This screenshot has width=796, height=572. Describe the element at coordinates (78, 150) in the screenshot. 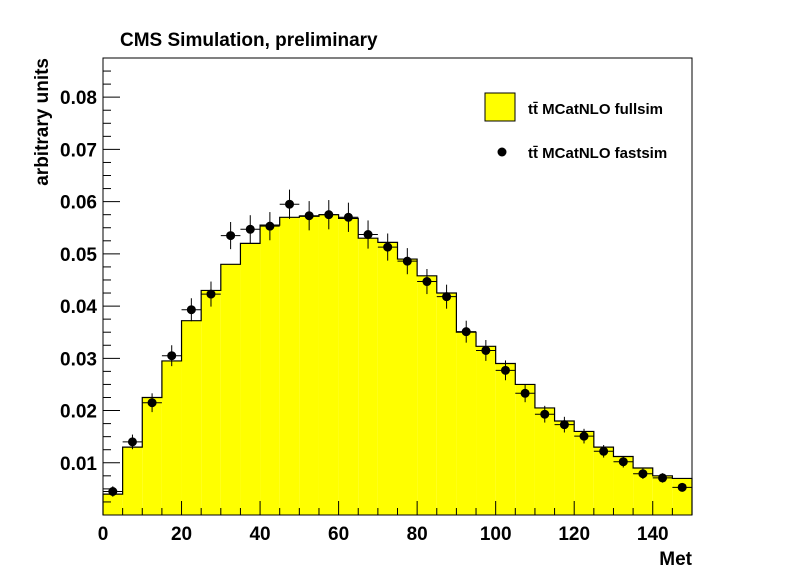

I see `y-tick-label: 0.07` at that location.